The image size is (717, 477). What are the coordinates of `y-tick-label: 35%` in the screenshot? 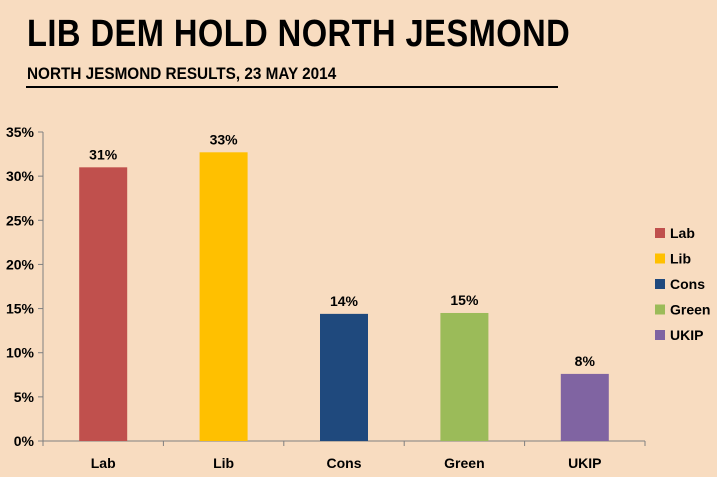 It's located at (20, 132).